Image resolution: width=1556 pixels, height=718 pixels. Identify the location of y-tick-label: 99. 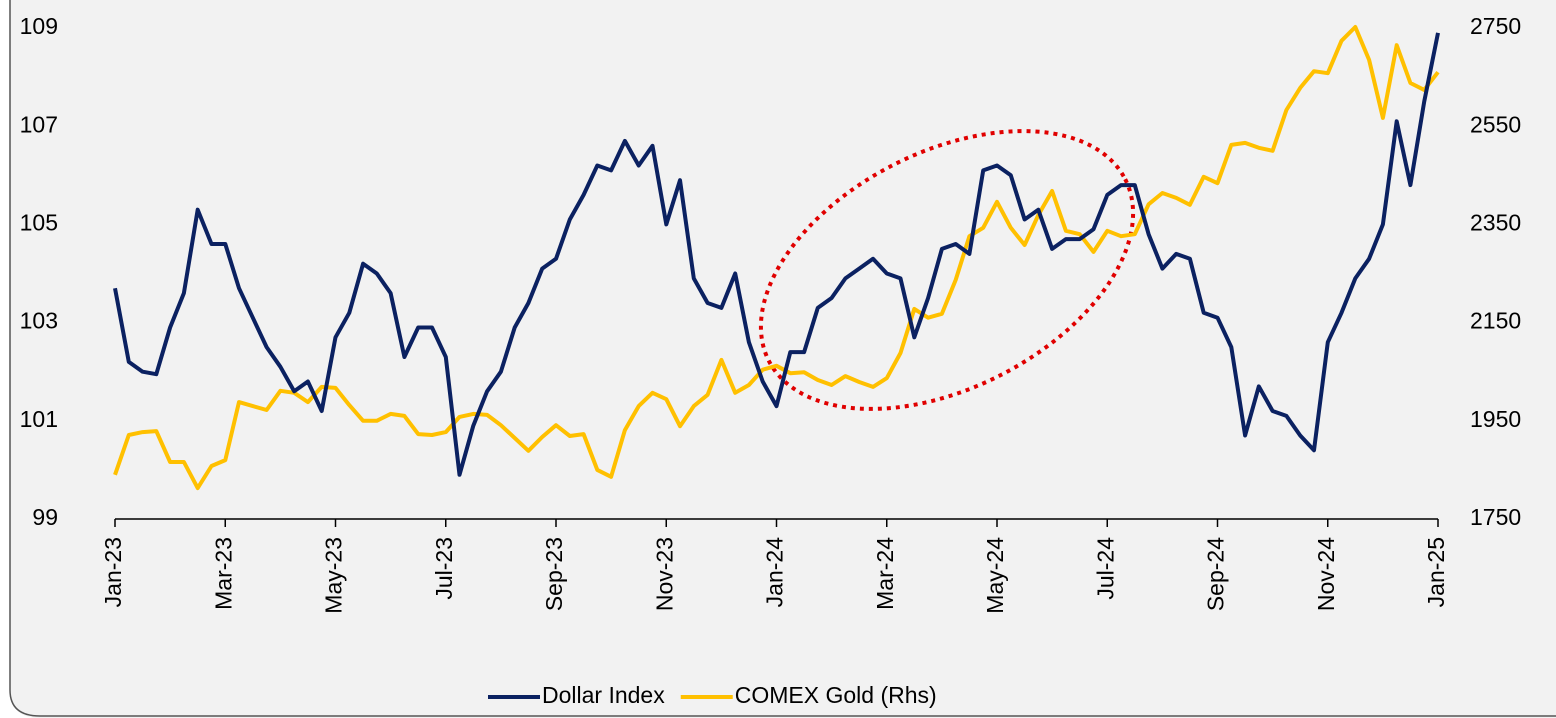
(45, 517).